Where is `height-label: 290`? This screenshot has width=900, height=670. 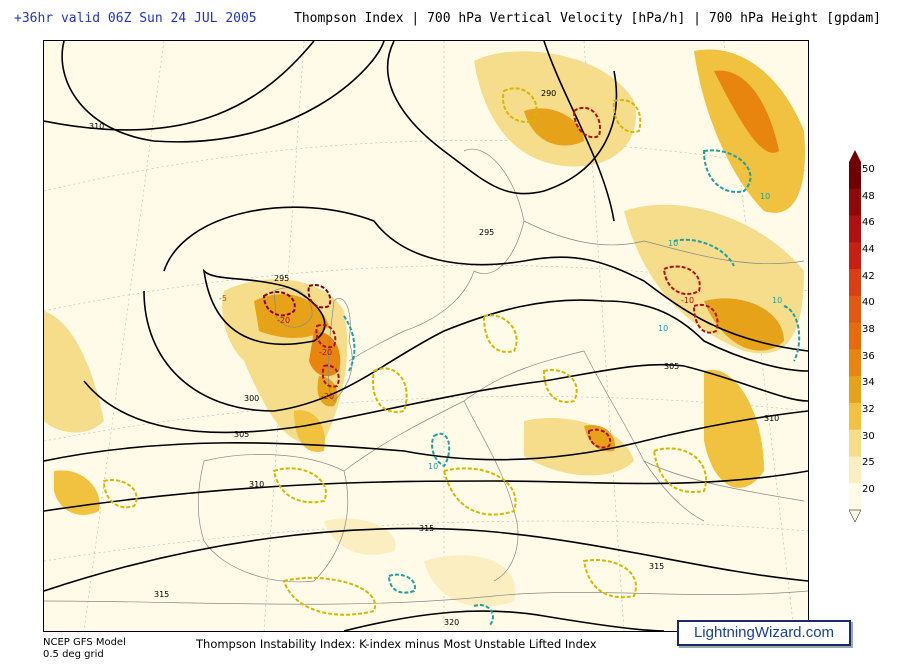 height-label: 290 is located at coordinates (548, 93).